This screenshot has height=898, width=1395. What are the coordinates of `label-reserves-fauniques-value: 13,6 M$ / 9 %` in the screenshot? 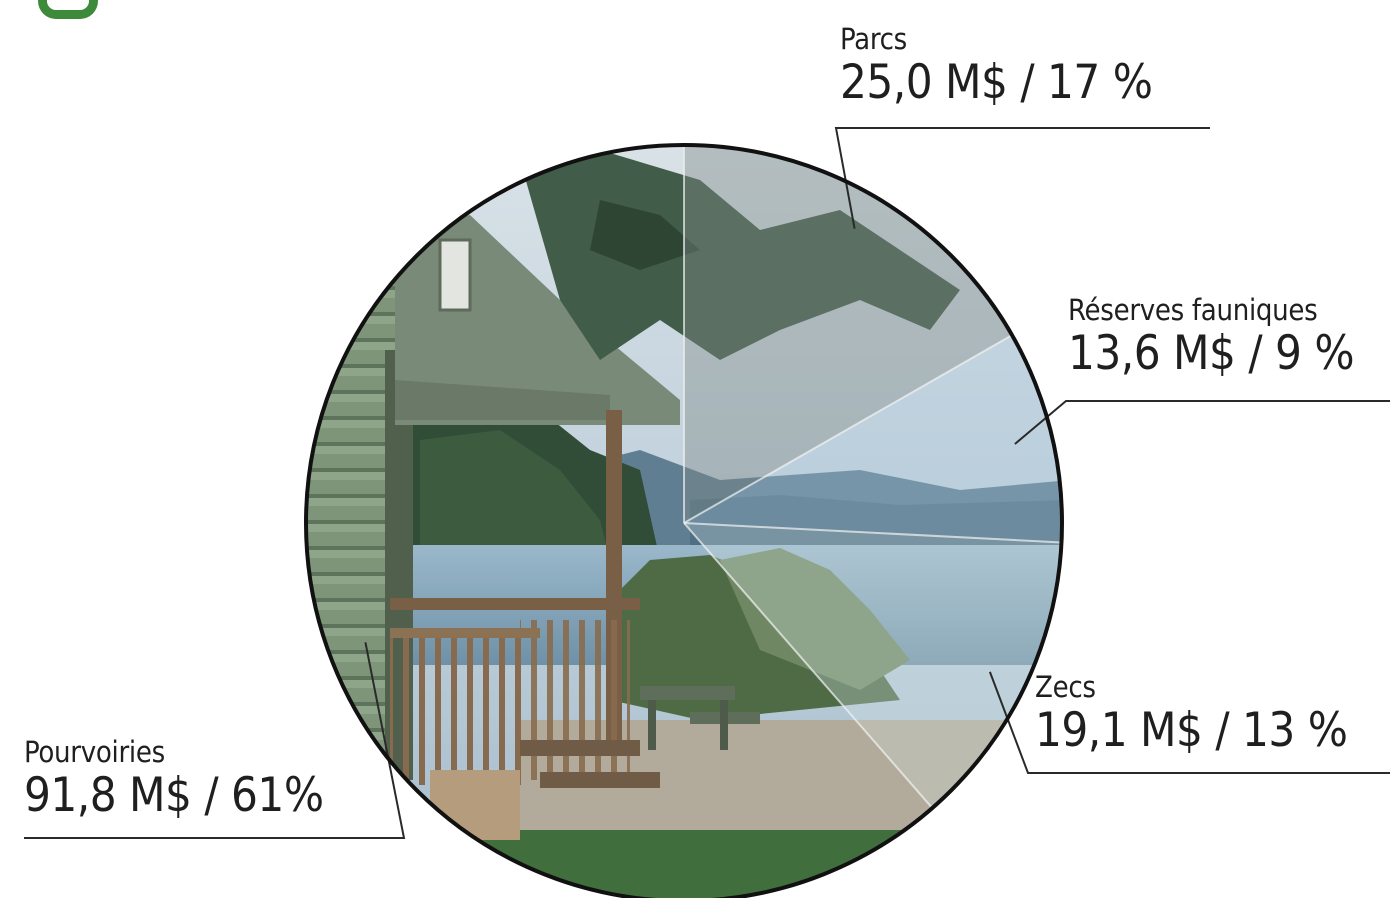 It's located at (1211, 353).